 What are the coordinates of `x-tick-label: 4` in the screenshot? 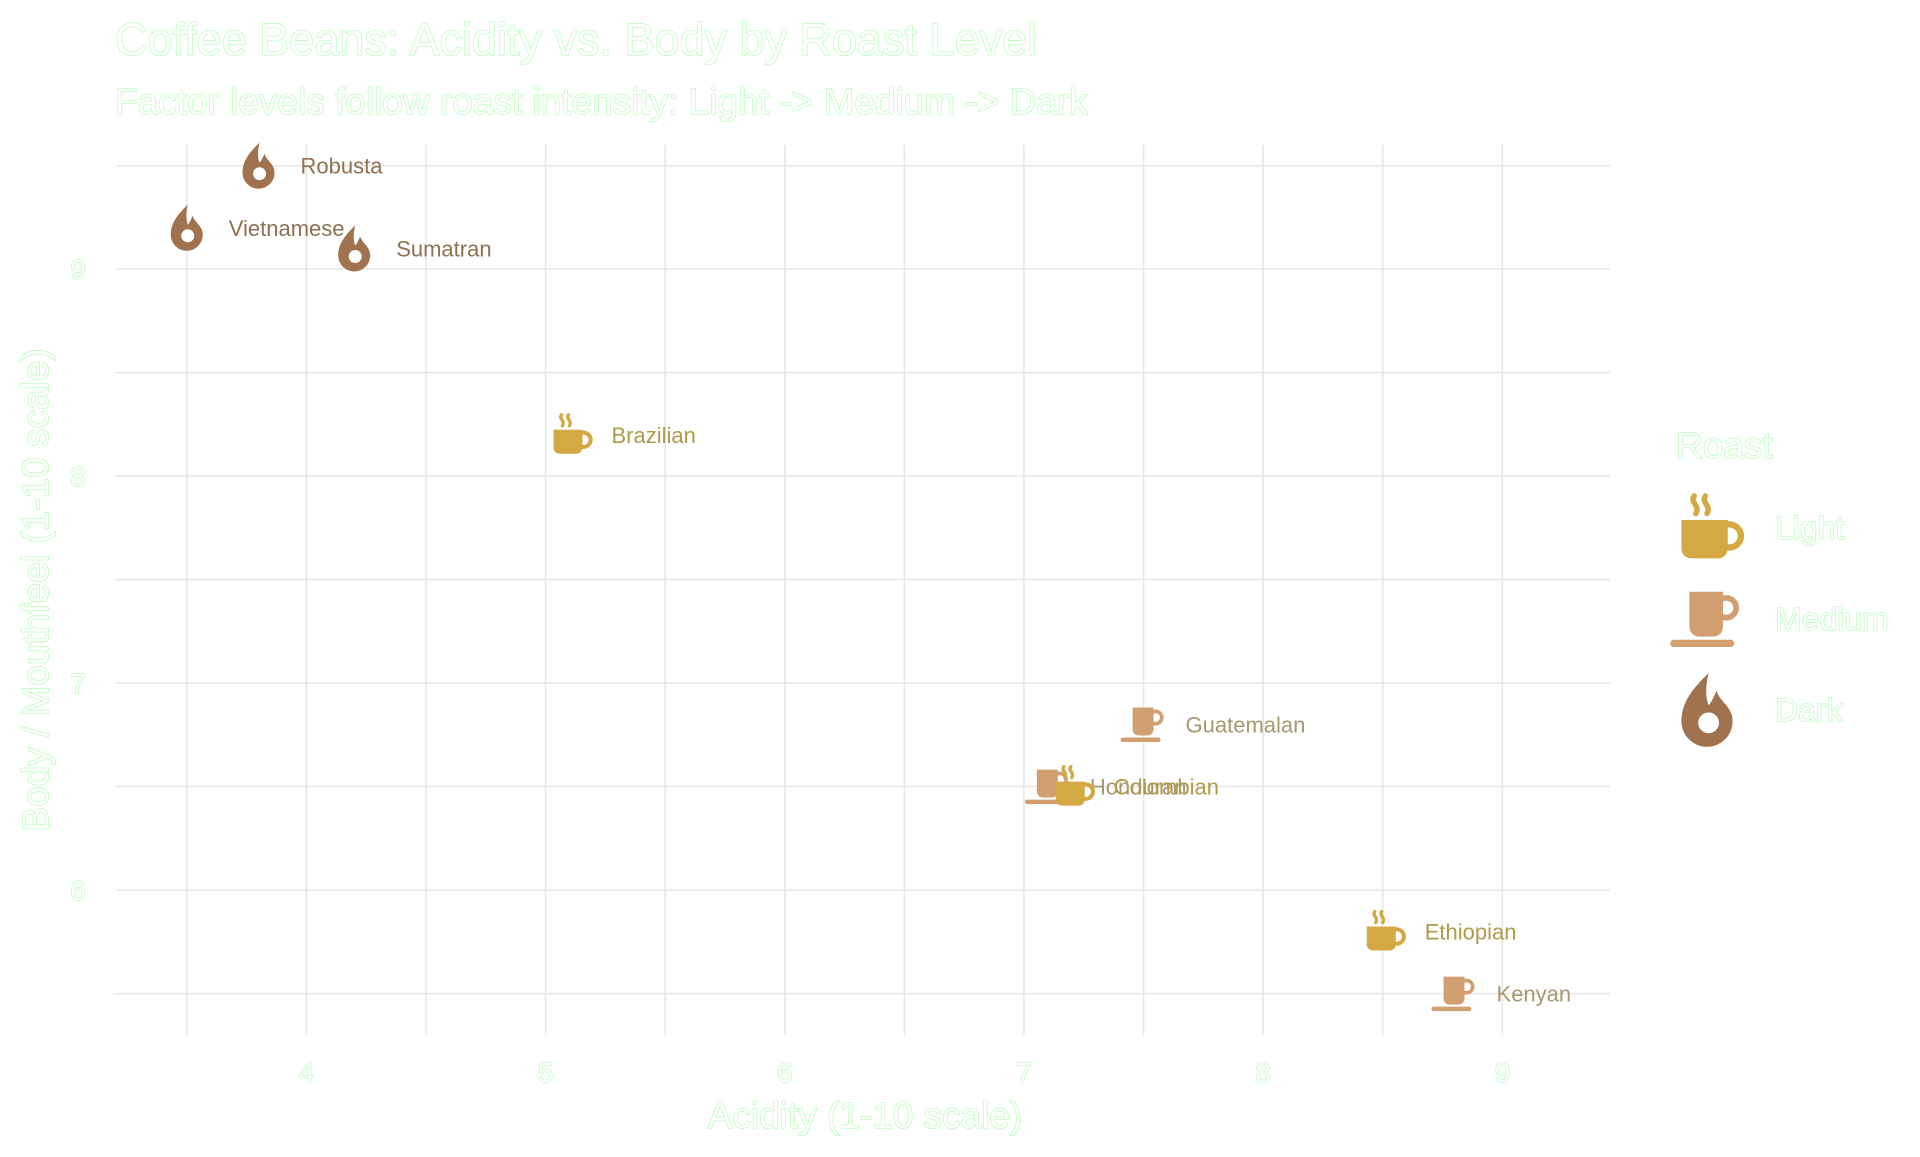 It's located at (307, 1072).